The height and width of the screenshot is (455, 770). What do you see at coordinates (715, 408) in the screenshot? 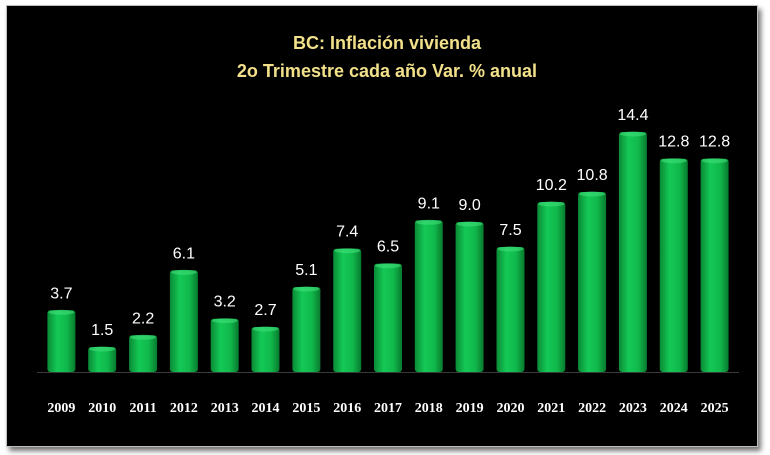
I see `x-tick-label-2025: 2025` at bounding box center [715, 408].